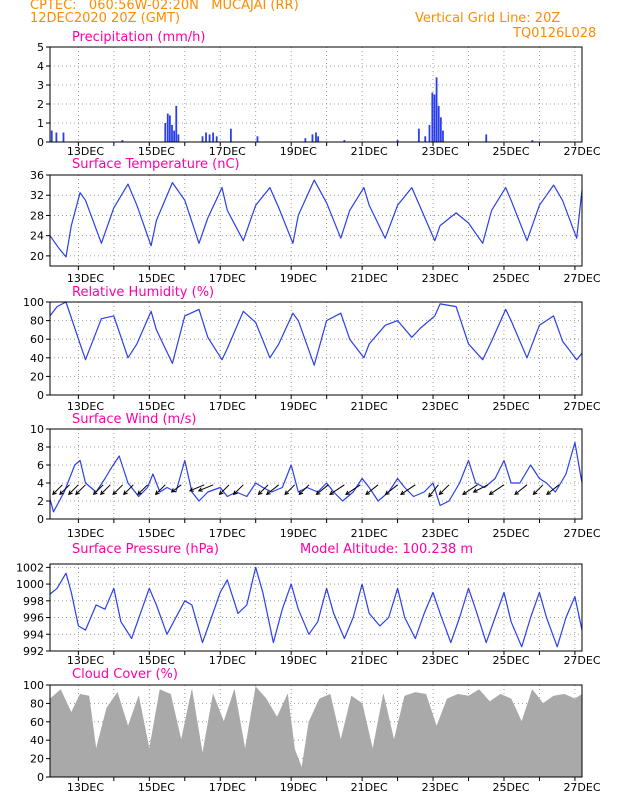 The image size is (618, 800). I want to click on y-tick-label: 996, so click(33, 618).